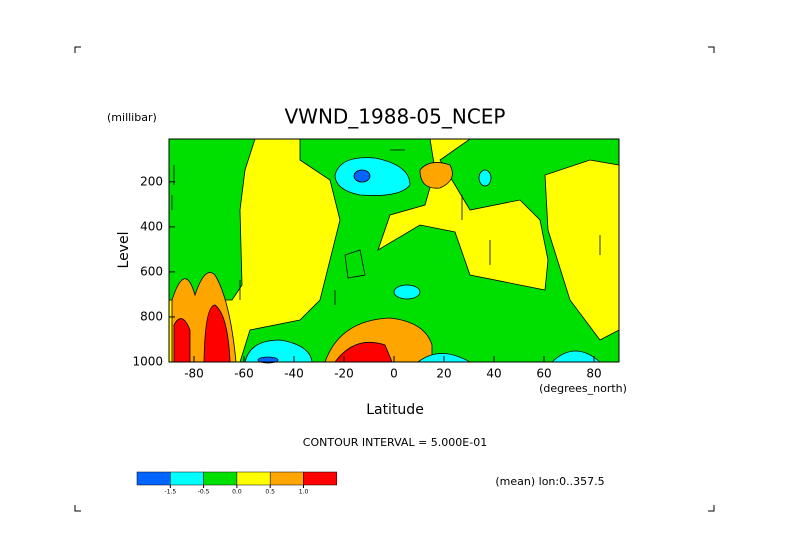 This screenshot has height=558, width=789. What do you see at coordinates (583, 388) in the screenshot?
I see `x-units: (degrees_north)` at bounding box center [583, 388].